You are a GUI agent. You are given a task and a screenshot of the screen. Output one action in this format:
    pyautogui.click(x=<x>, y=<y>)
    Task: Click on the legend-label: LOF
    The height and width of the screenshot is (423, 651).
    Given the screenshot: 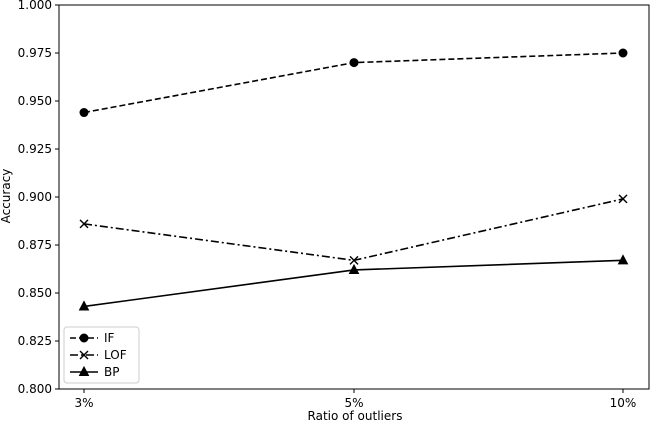 What is the action you would take?
    pyautogui.click(x=115, y=355)
    